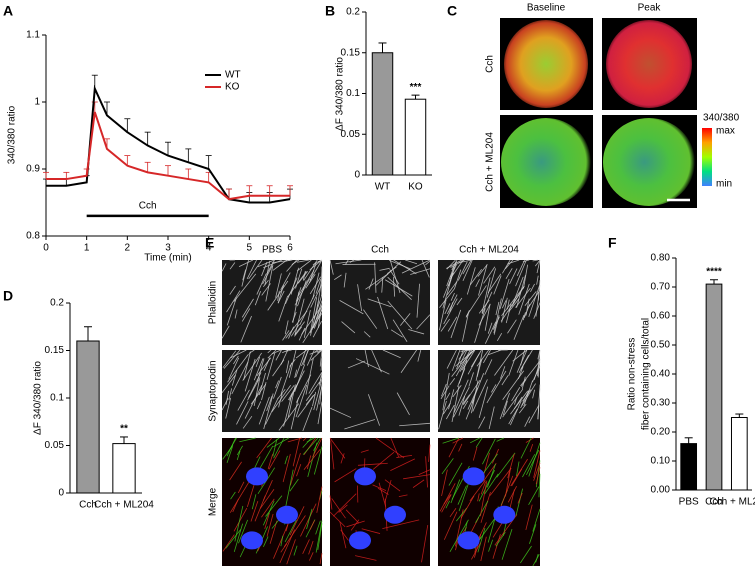  I want to click on image, so click(272, 302).